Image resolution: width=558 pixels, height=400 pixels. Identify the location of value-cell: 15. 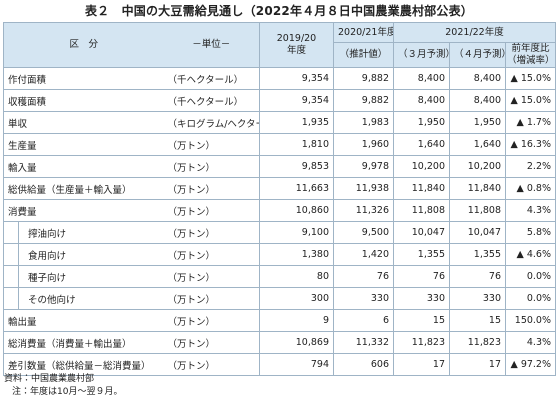
(421, 320).